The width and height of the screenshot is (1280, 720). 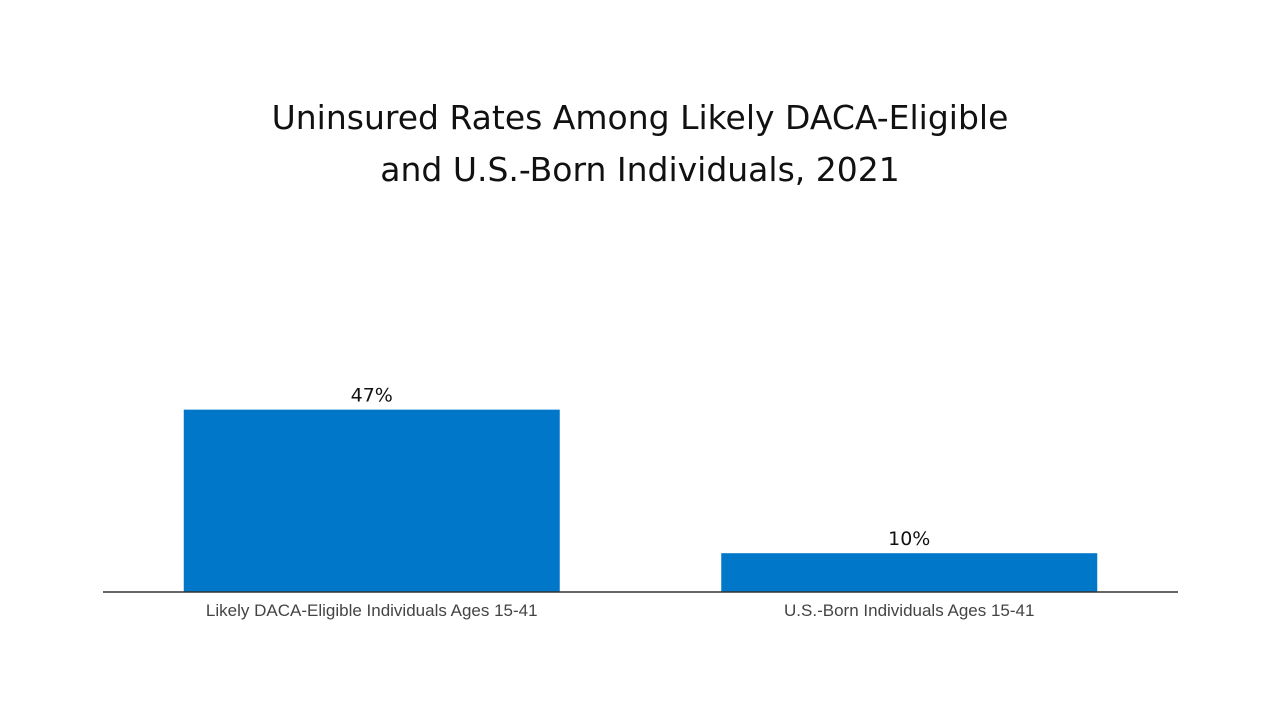 I want to click on bar-value-label-1: 47%, so click(x=372, y=396).